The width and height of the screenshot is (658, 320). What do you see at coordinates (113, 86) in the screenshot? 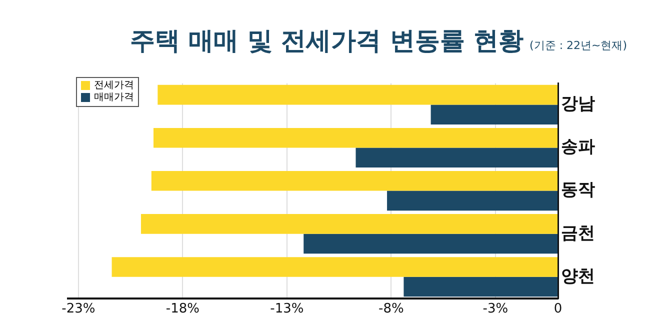
I see `legend-label: 전세가격` at bounding box center [113, 86].